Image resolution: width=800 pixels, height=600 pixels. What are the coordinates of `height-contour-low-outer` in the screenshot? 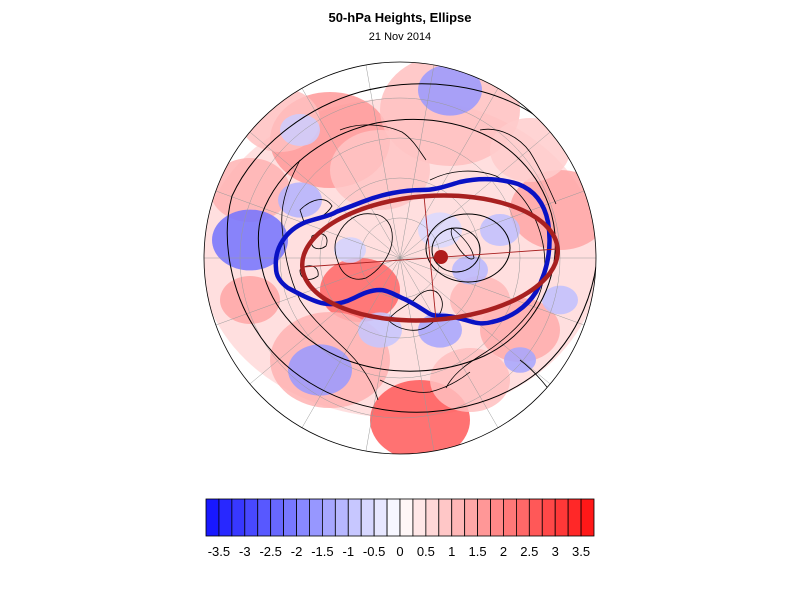 It's located at (468, 248).